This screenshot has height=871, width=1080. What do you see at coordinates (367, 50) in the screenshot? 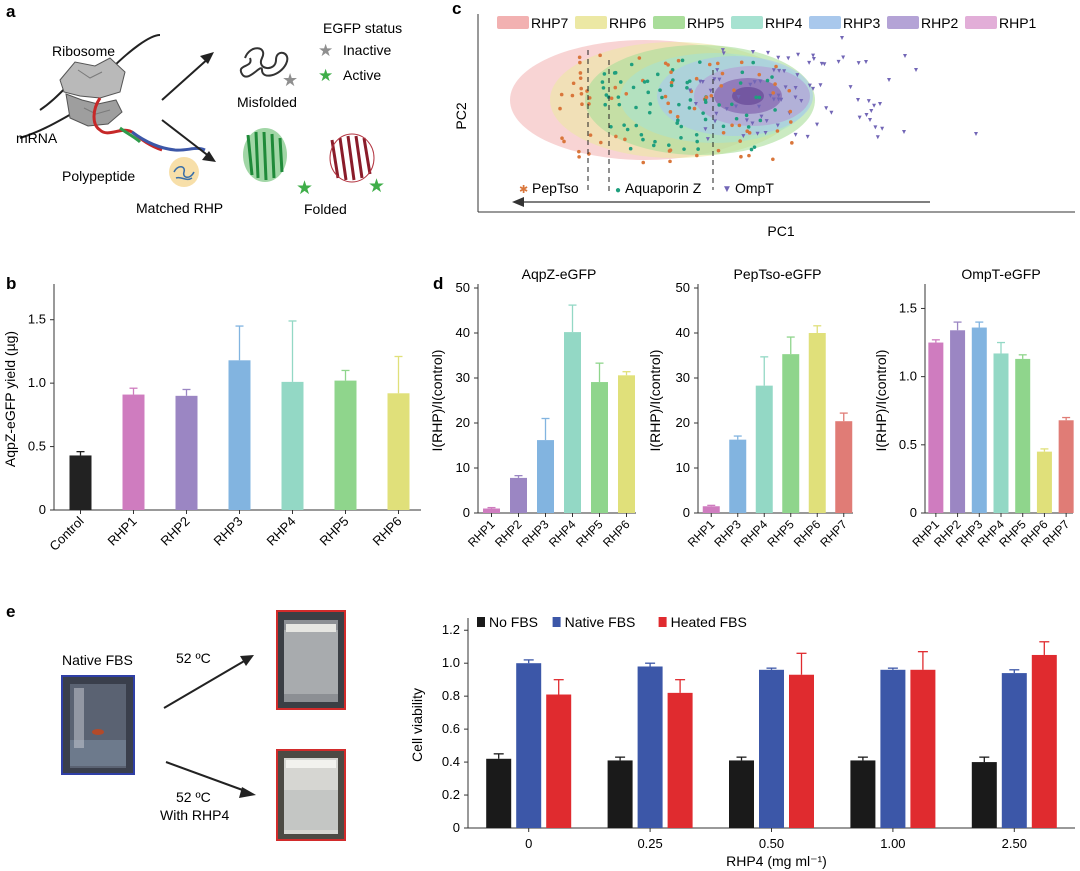
I see `inactive-label: Inactive` at bounding box center [367, 50].